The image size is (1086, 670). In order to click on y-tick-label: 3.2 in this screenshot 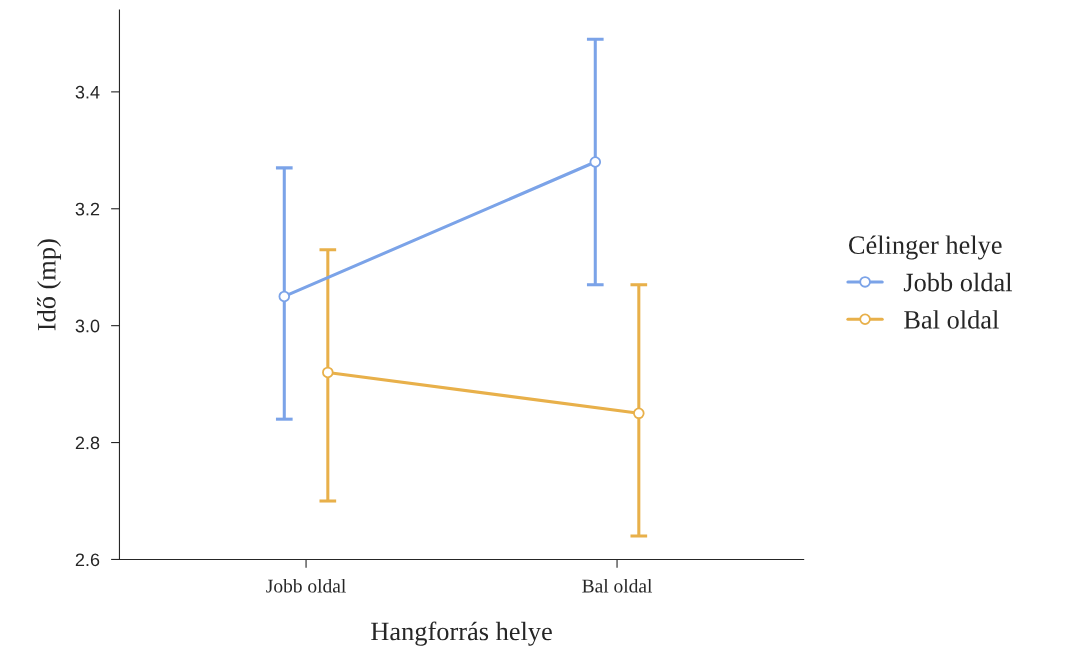, I will do `click(87, 209)`.